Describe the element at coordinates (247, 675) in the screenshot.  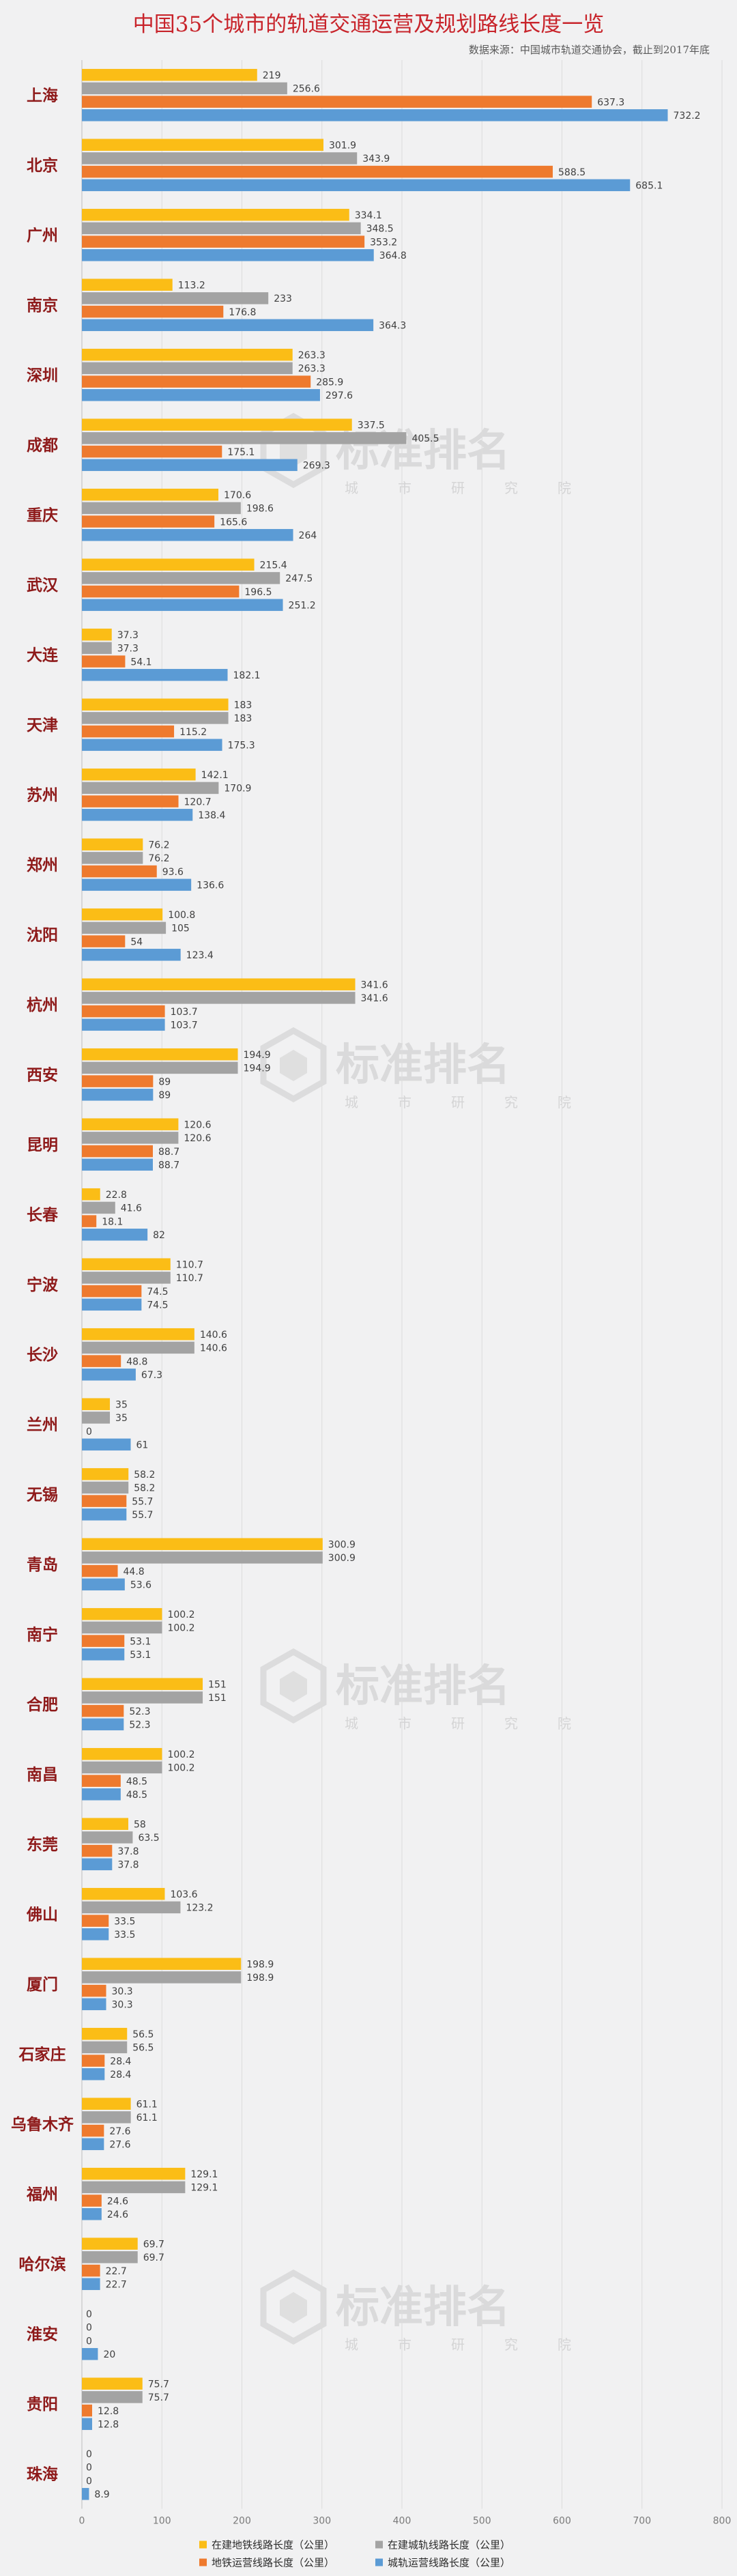
I see `bar-value-label: 182.1` at that location.